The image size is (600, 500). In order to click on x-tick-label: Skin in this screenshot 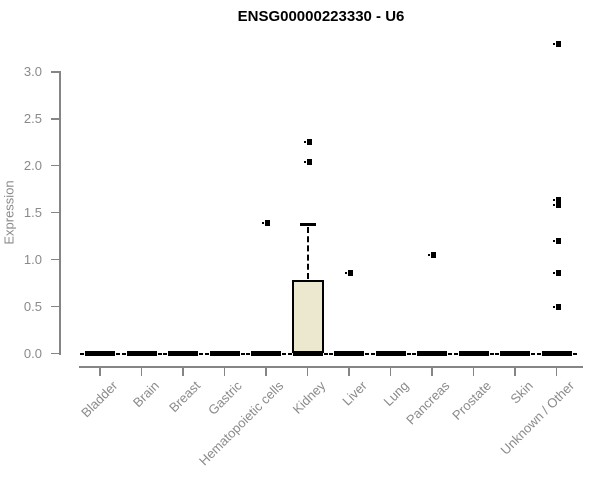, I will do `click(521, 392)`.